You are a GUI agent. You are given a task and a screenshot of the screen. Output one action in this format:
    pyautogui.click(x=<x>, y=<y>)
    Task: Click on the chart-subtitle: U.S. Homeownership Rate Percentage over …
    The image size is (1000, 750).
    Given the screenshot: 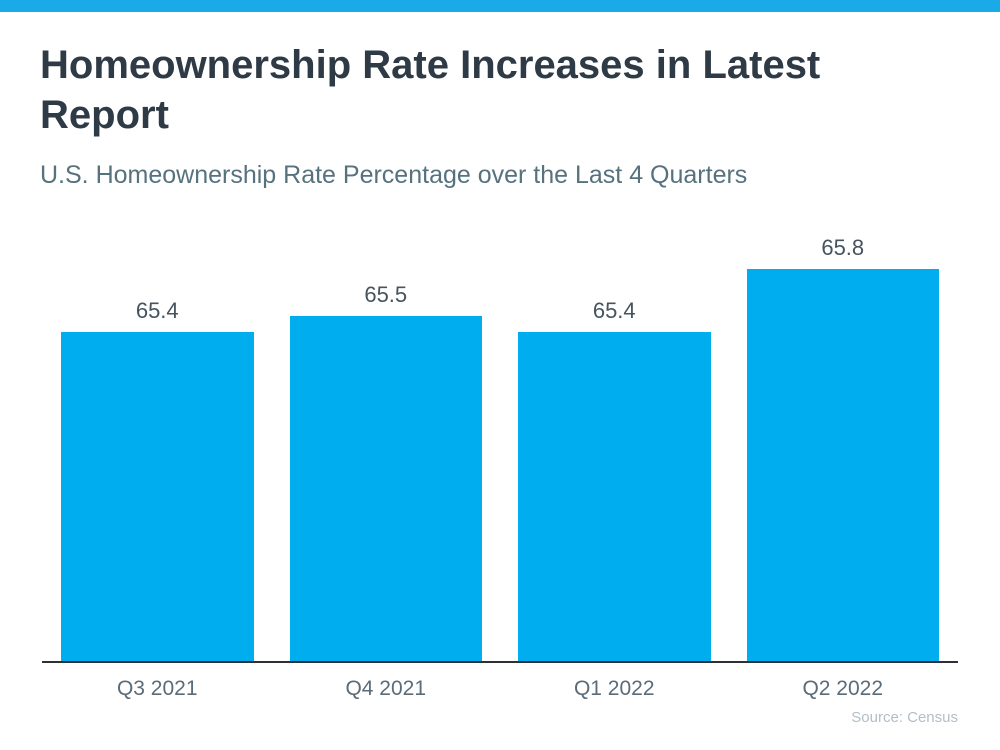 What is the action you would take?
    pyautogui.click(x=394, y=175)
    